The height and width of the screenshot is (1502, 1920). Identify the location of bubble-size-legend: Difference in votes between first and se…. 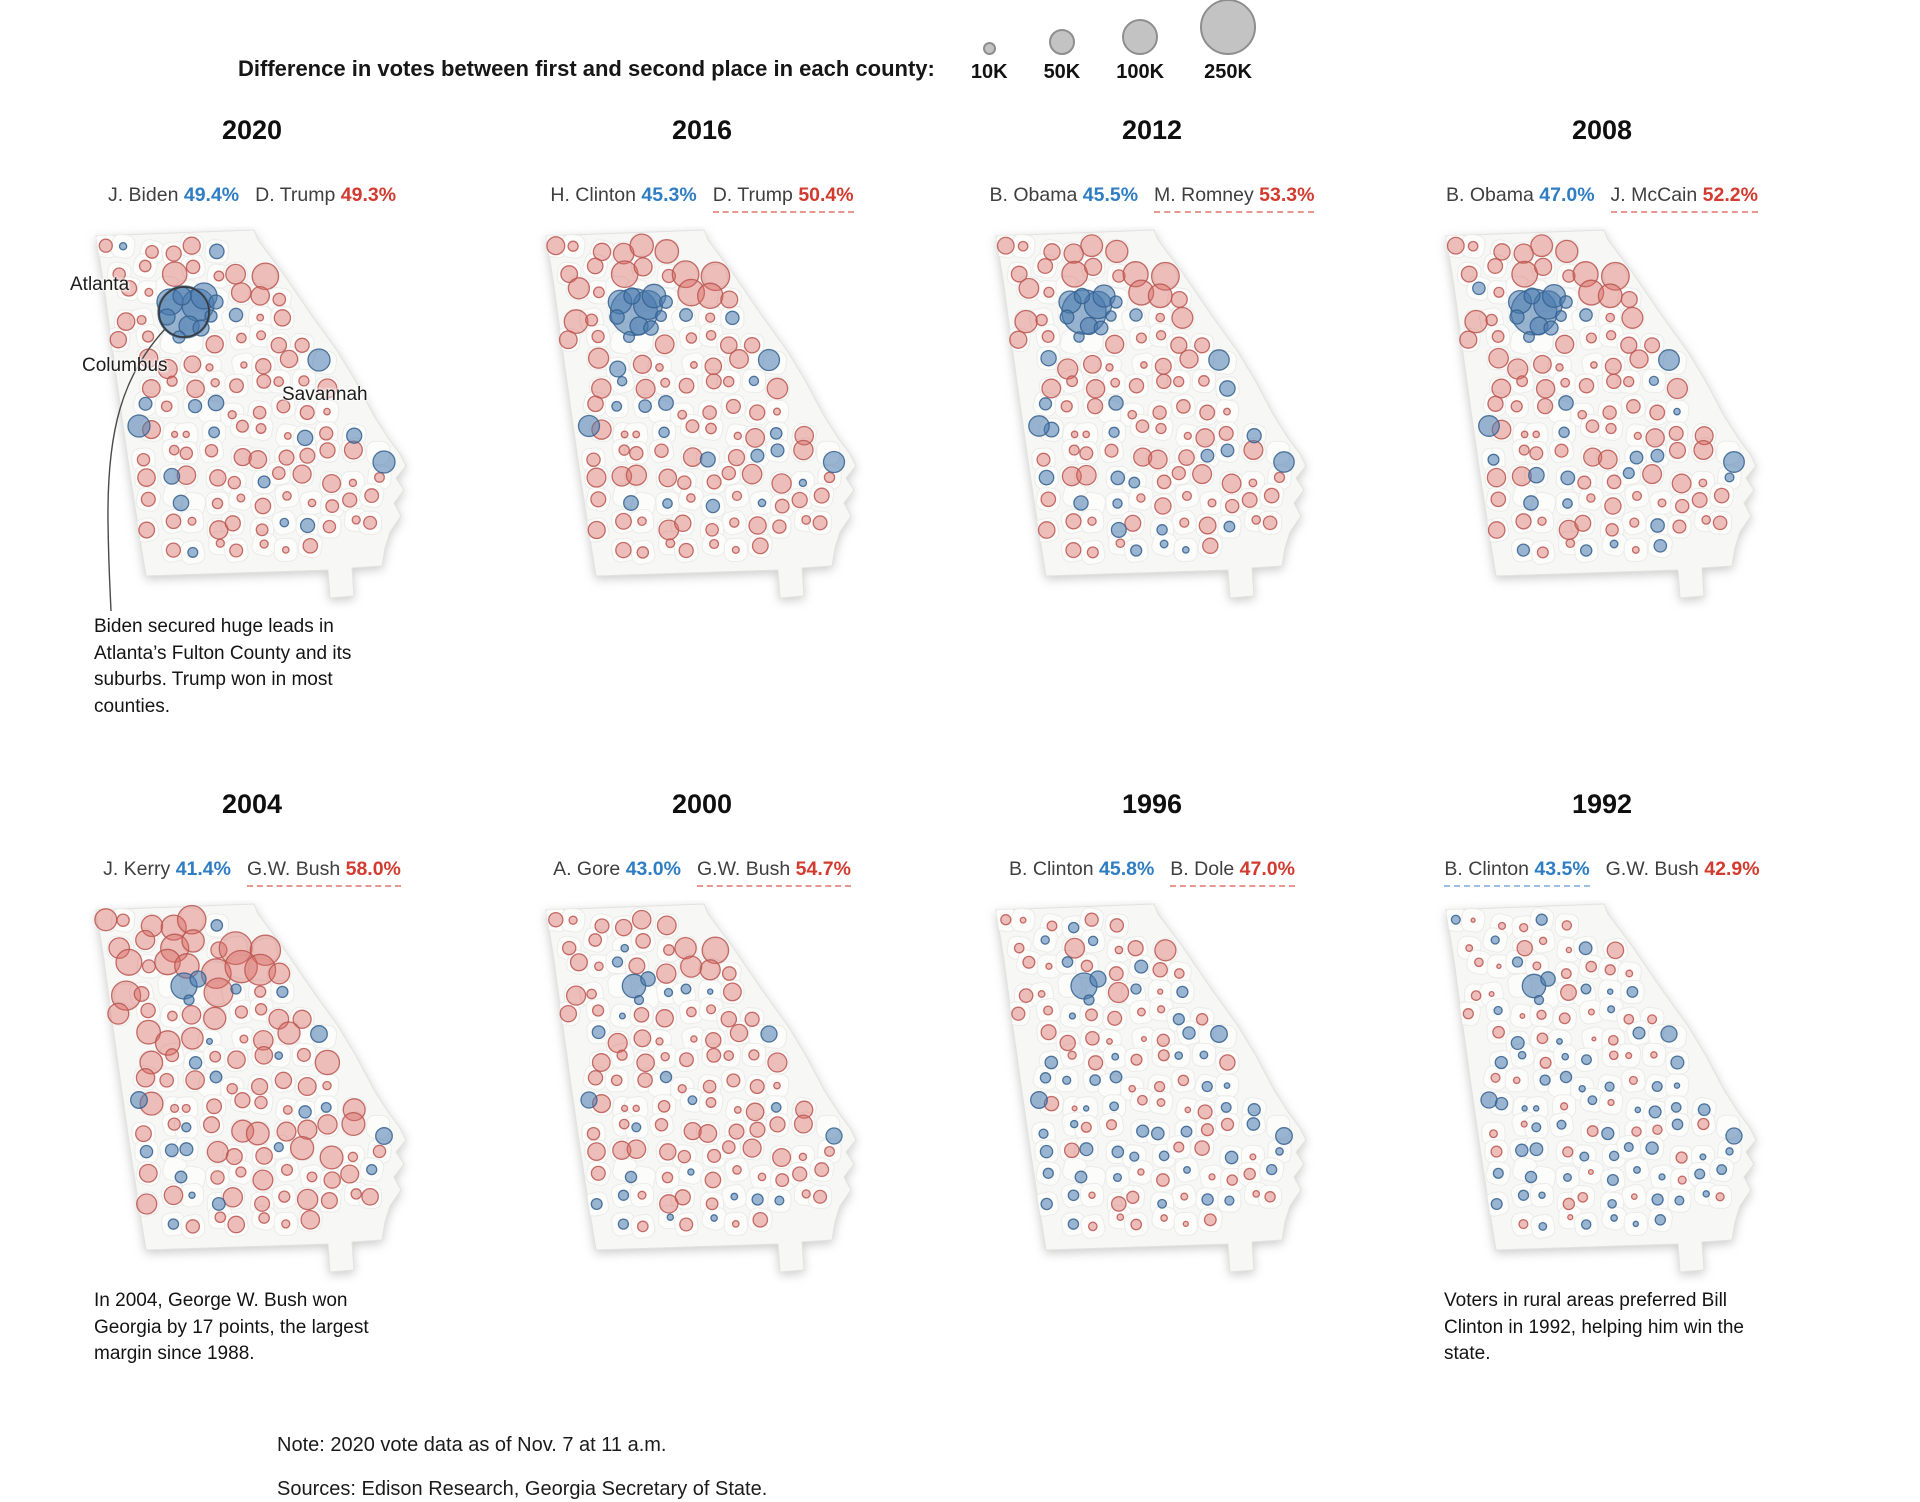
(747, 44).